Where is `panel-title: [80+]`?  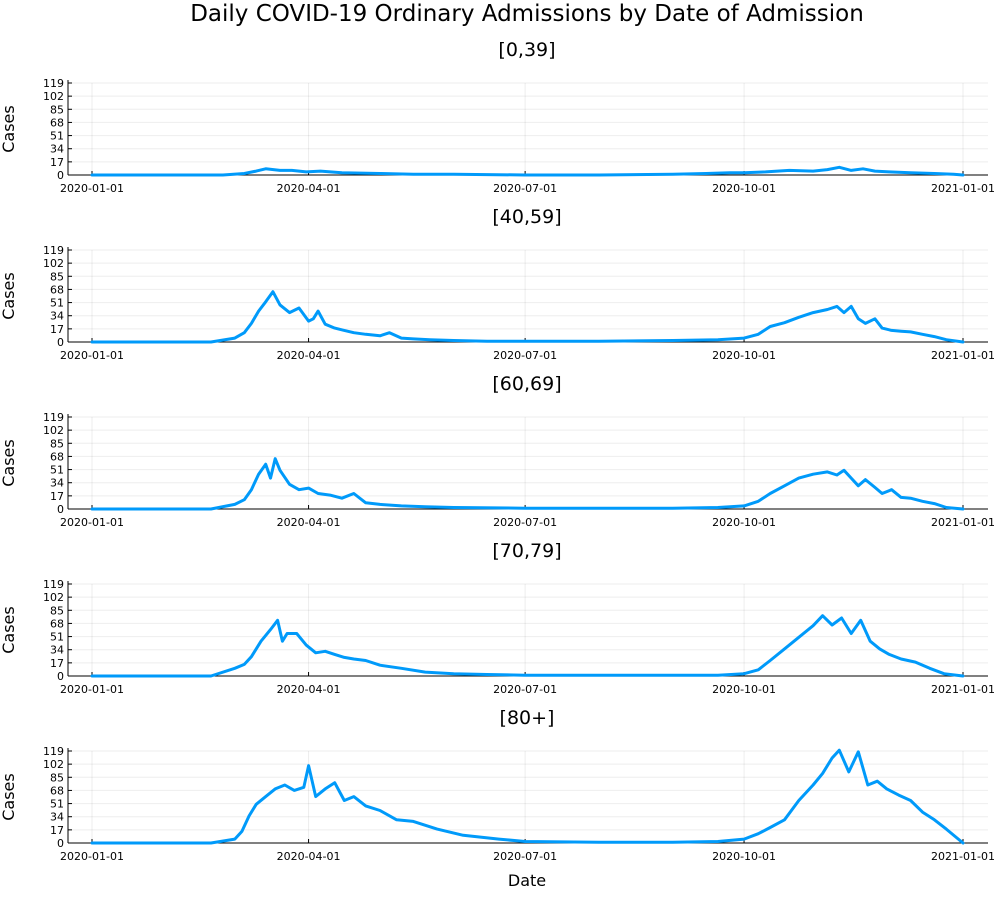 panel-title: [80+] is located at coordinates (527, 718).